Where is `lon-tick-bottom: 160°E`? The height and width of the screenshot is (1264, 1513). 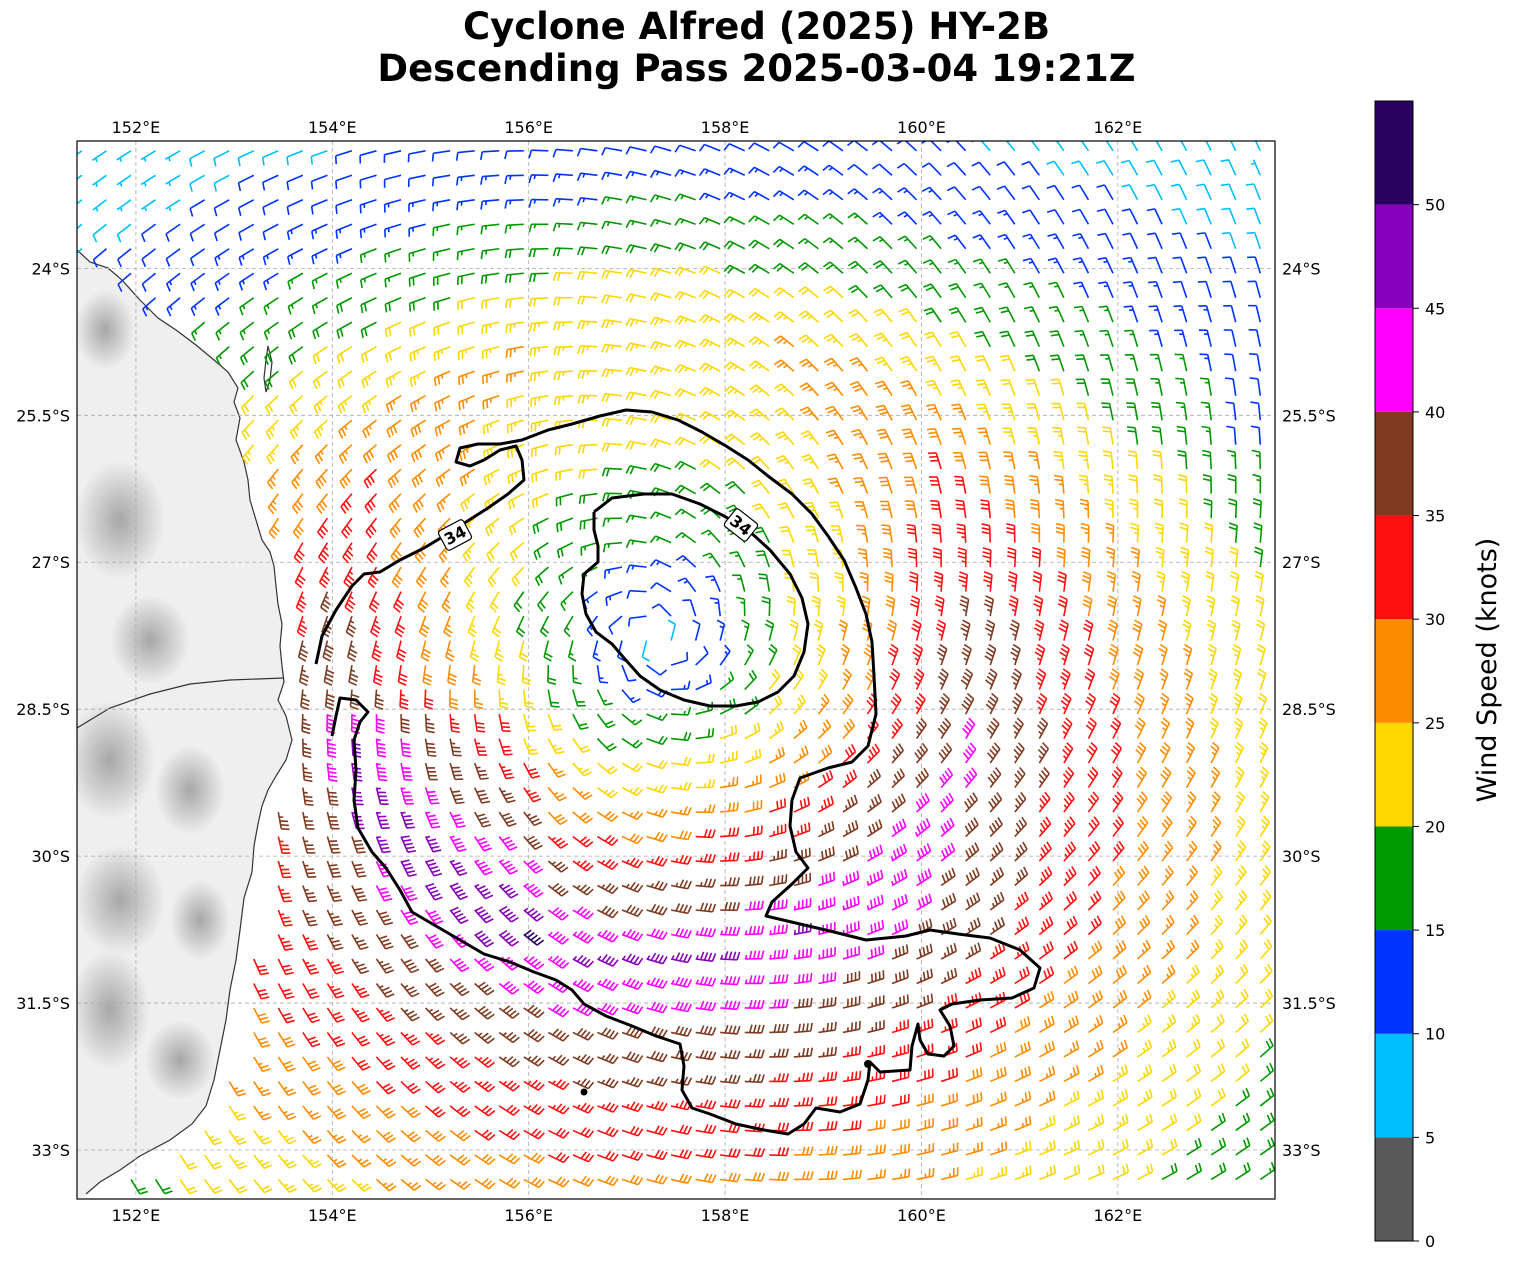 lon-tick-bottom: 160°E is located at coordinates (921, 1215).